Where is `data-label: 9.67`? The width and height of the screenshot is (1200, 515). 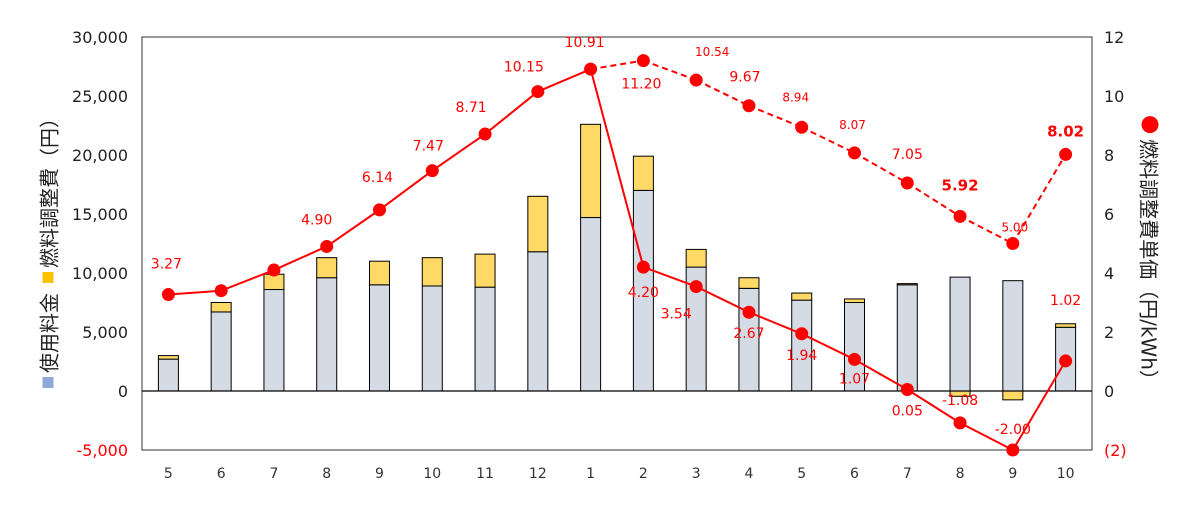 data-label: 9.67 is located at coordinates (744, 78).